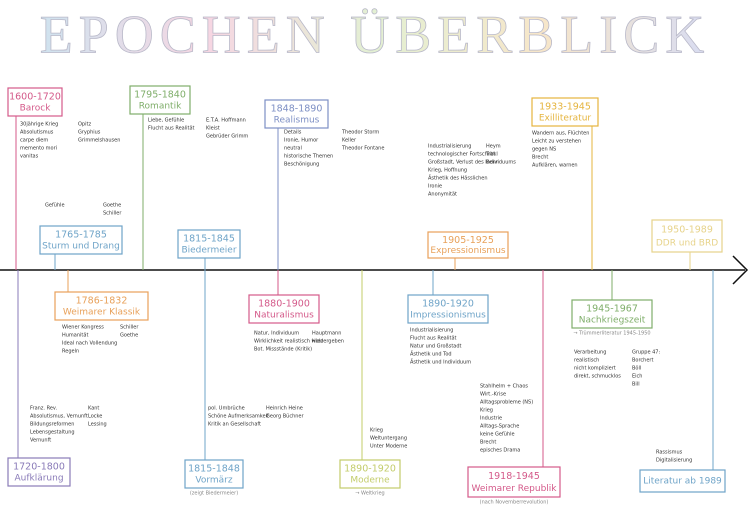  Describe the element at coordinates (35, 96) in the screenshot. I see `epoch-dates: 1600-1720` at that location.